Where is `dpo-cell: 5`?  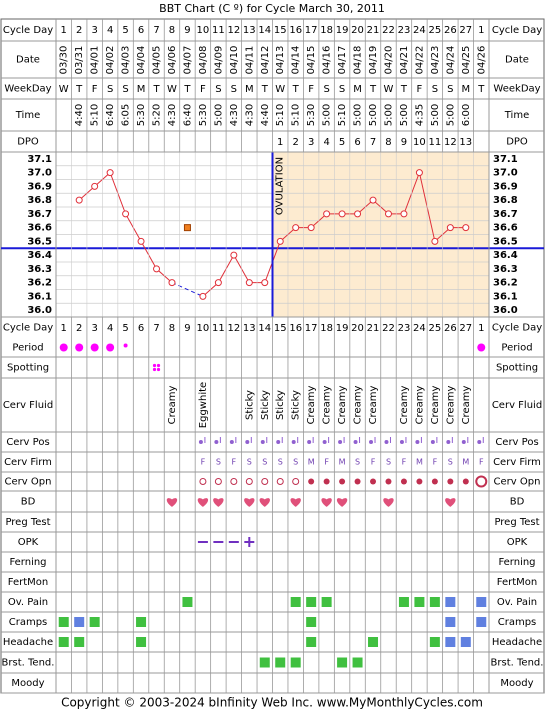 dpo-cell: 5 is located at coordinates (342, 142).